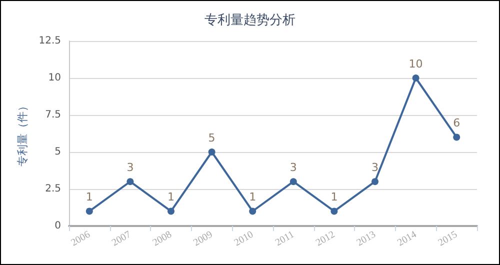 This screenshot has width=500, height=265. What do you see at coordinates (57, 226) in the screenshot?
I see `y-tick-label: 0` at bounding box center [57, 226].